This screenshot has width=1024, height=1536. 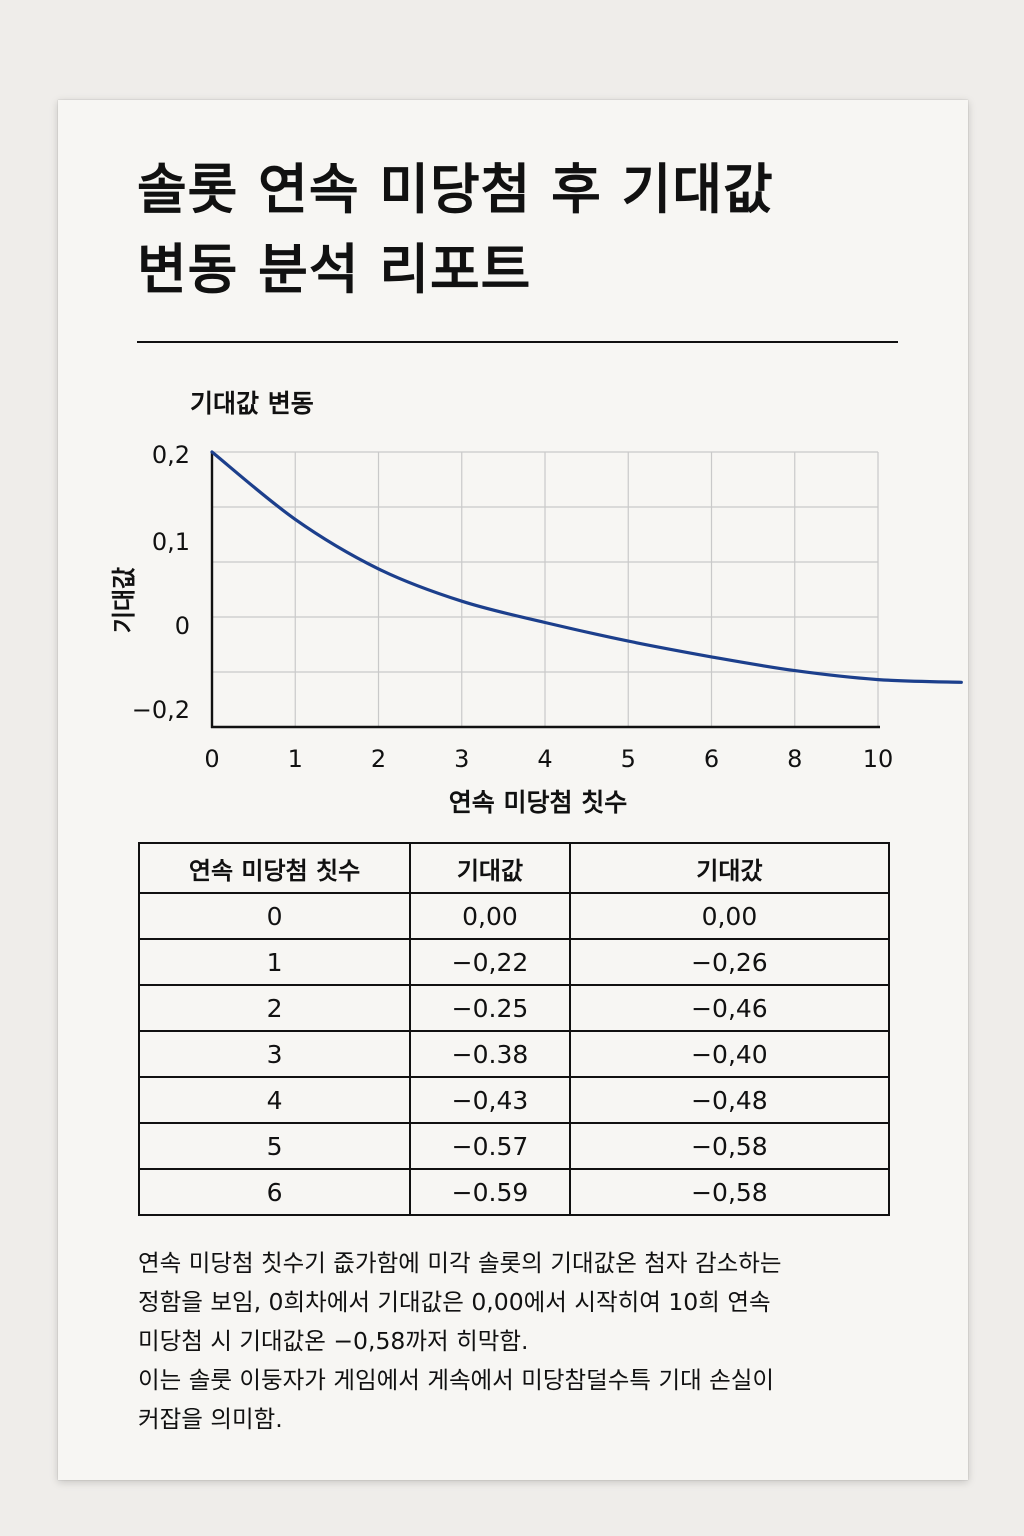 I want to click on table-cell: −0,26, so click(x=729, y=962).